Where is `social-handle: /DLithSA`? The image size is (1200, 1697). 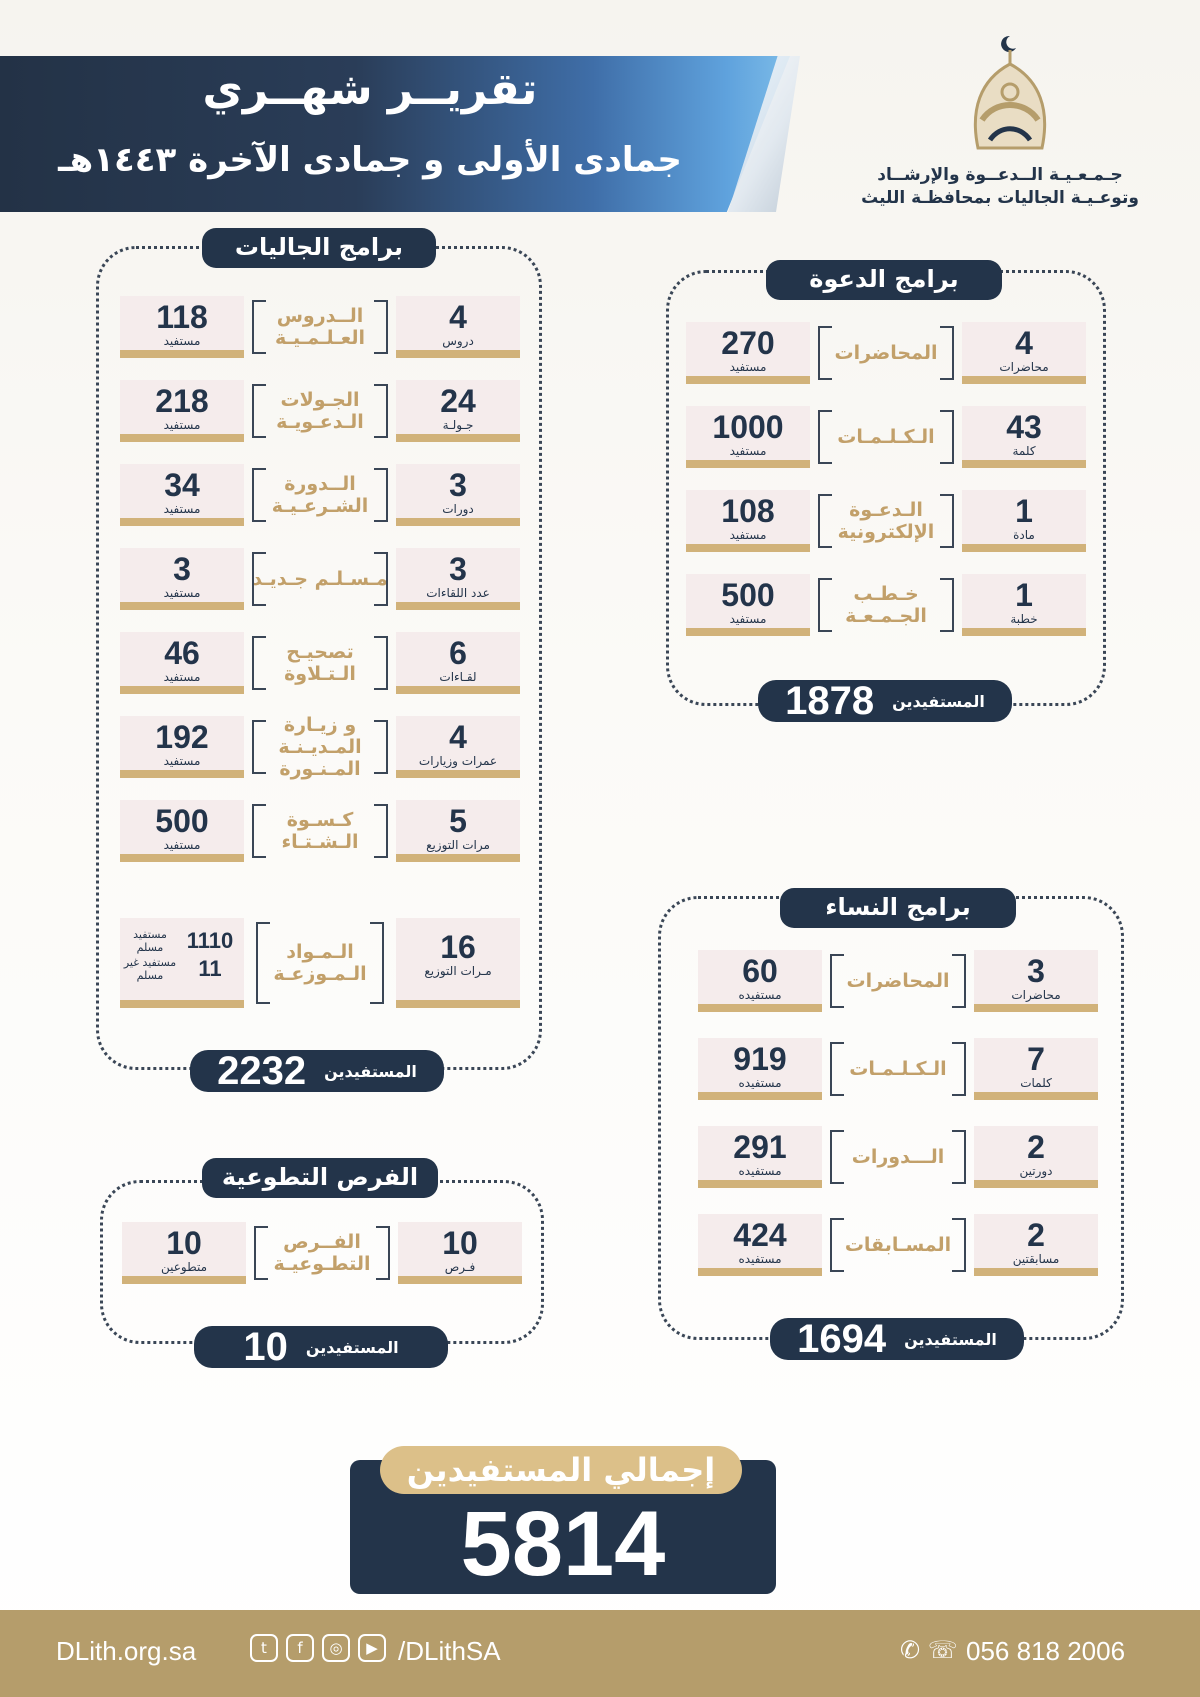 social-handle: /DLithSA is located at coordinates (449, 1651).